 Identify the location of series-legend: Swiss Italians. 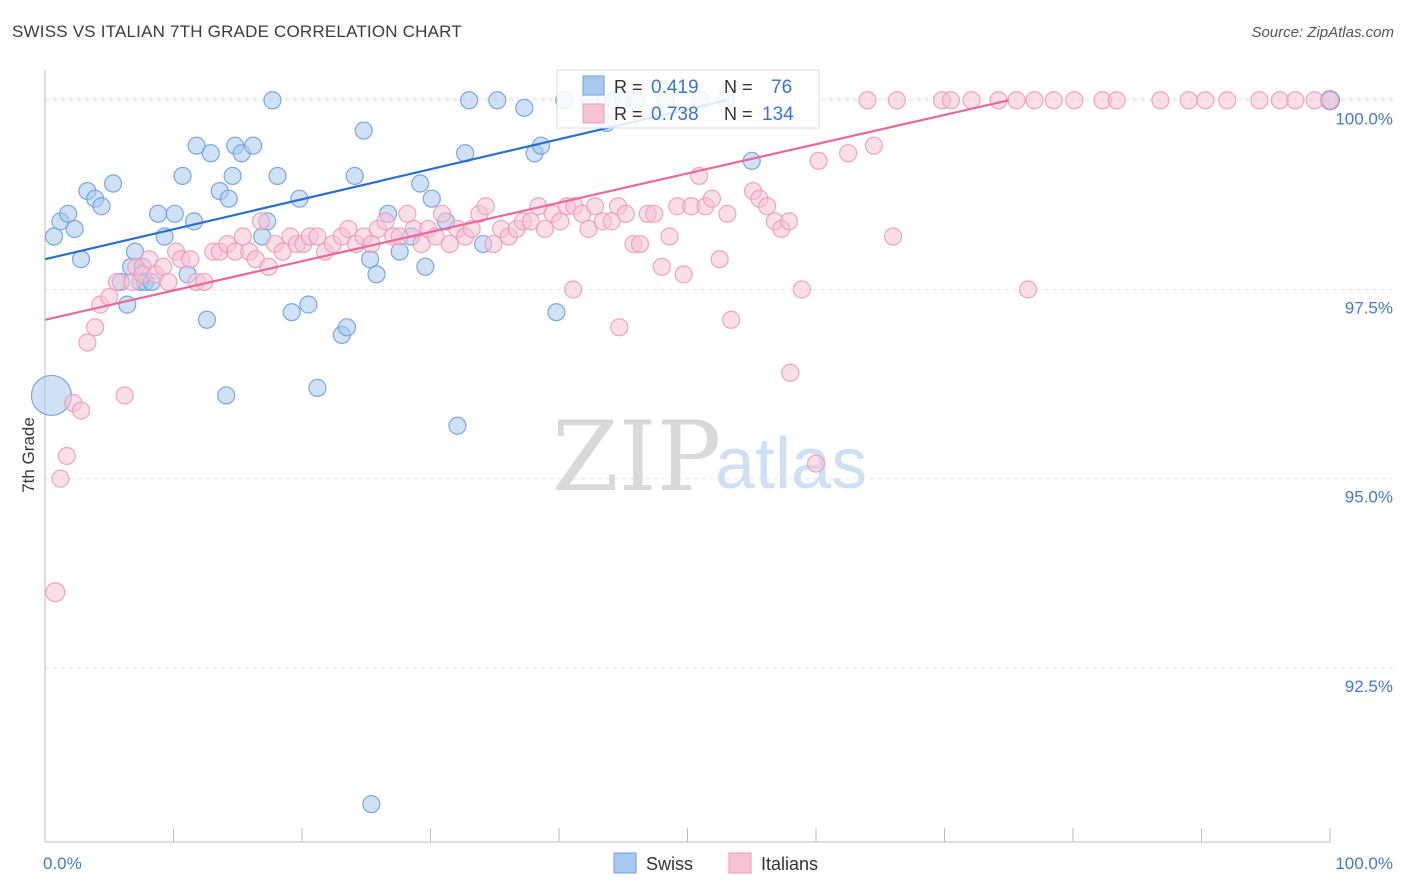
(715, 863).